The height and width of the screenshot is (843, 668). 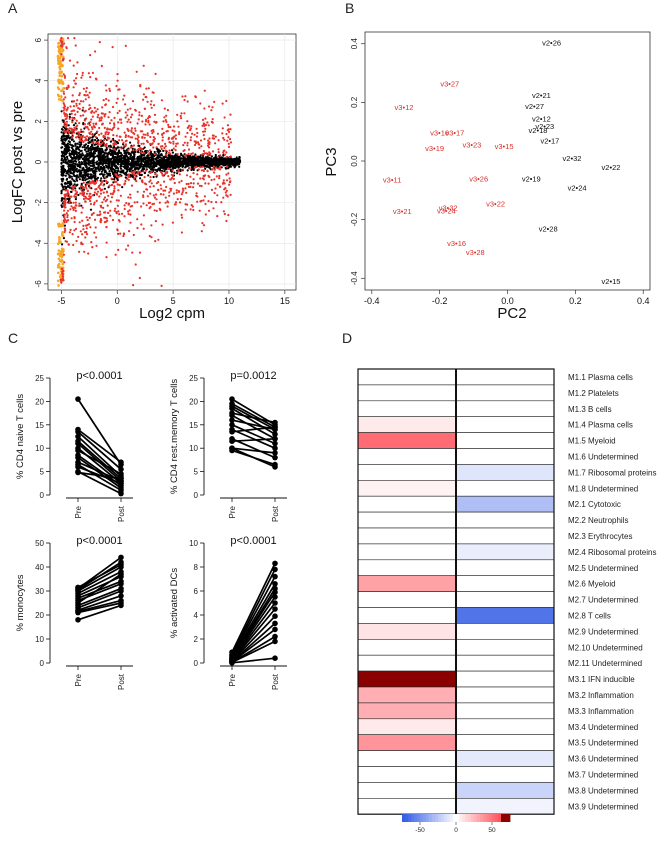 I want to click on paired-x-tick-label: Post, so click(x=275, y=513).